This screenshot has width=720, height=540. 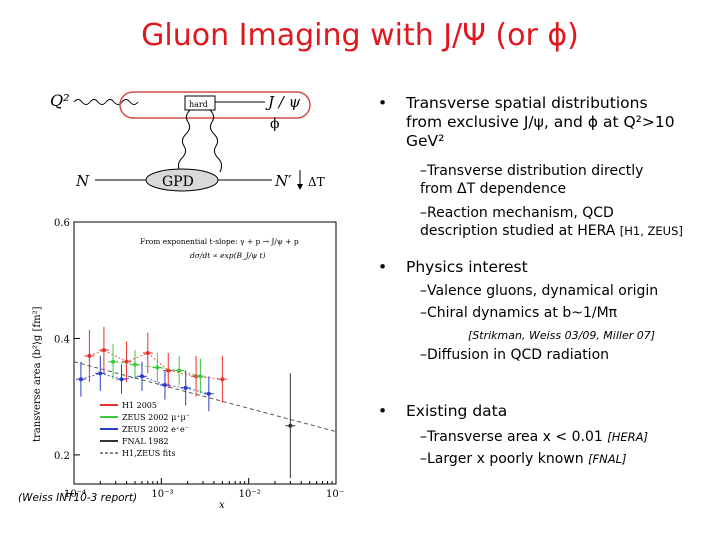 I want to click on jpsi-label: J / ψ, so click(x=283, y=102).